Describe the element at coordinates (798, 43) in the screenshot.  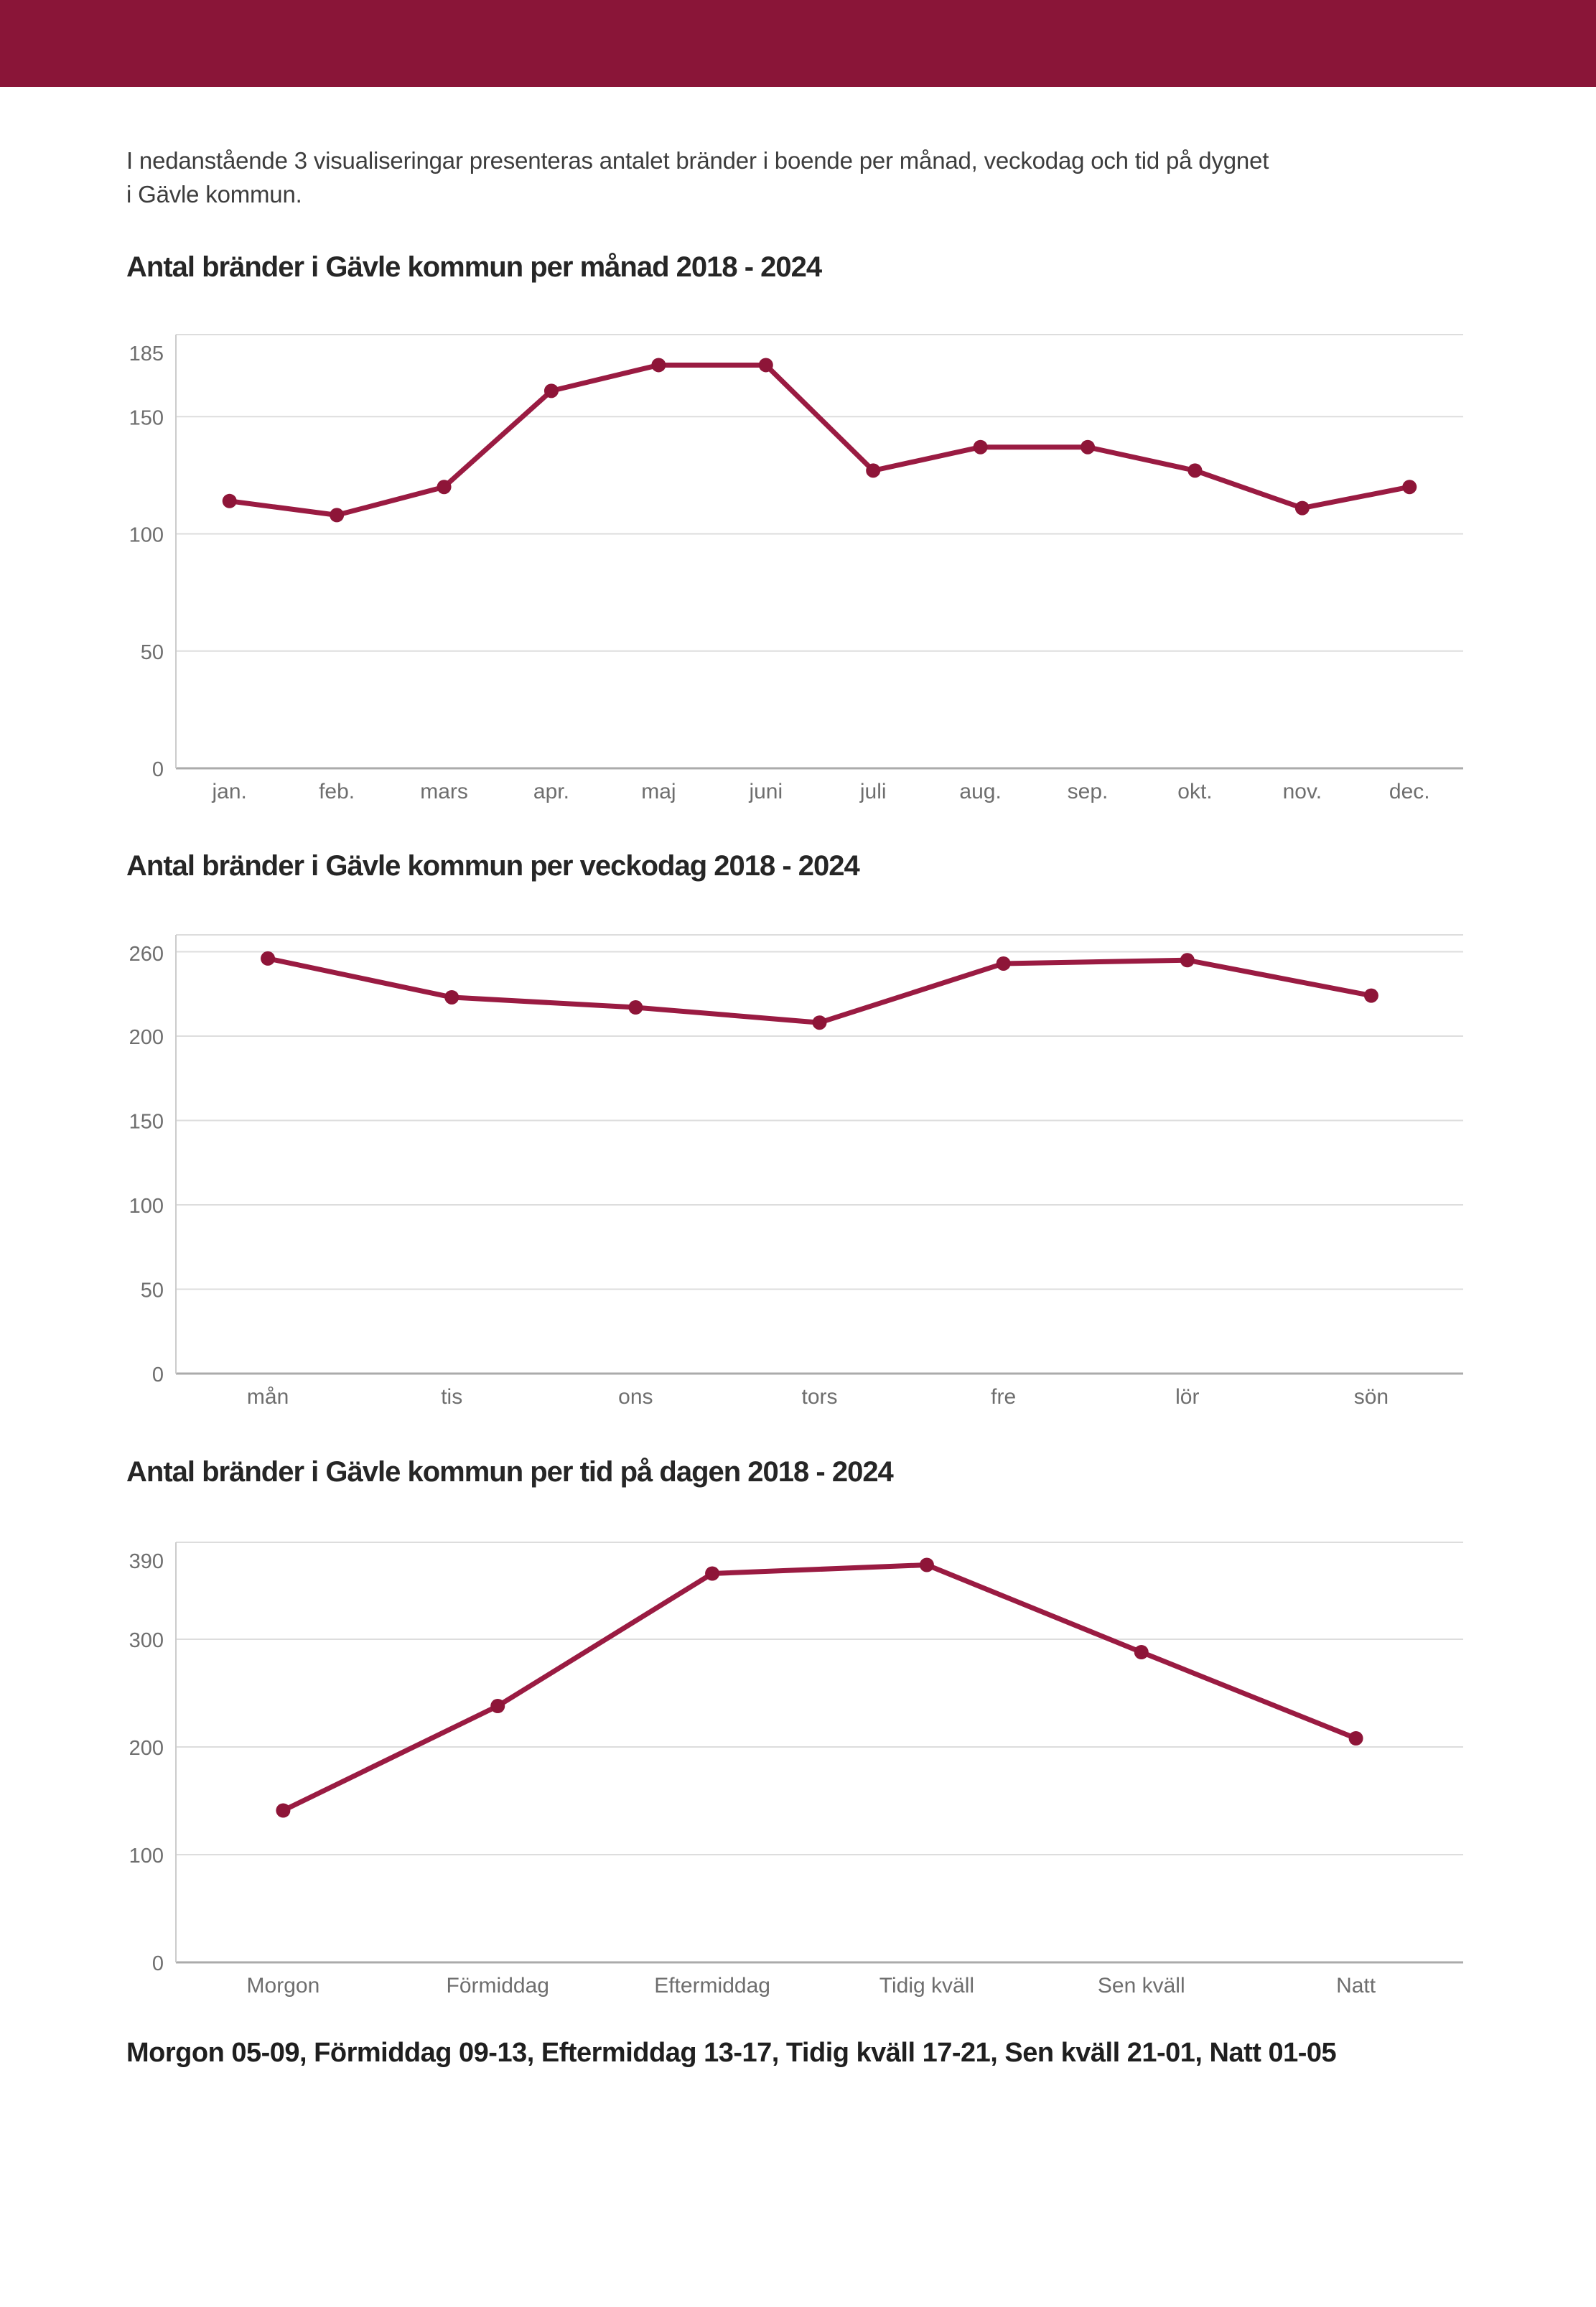
I see `header-bar` at that location.